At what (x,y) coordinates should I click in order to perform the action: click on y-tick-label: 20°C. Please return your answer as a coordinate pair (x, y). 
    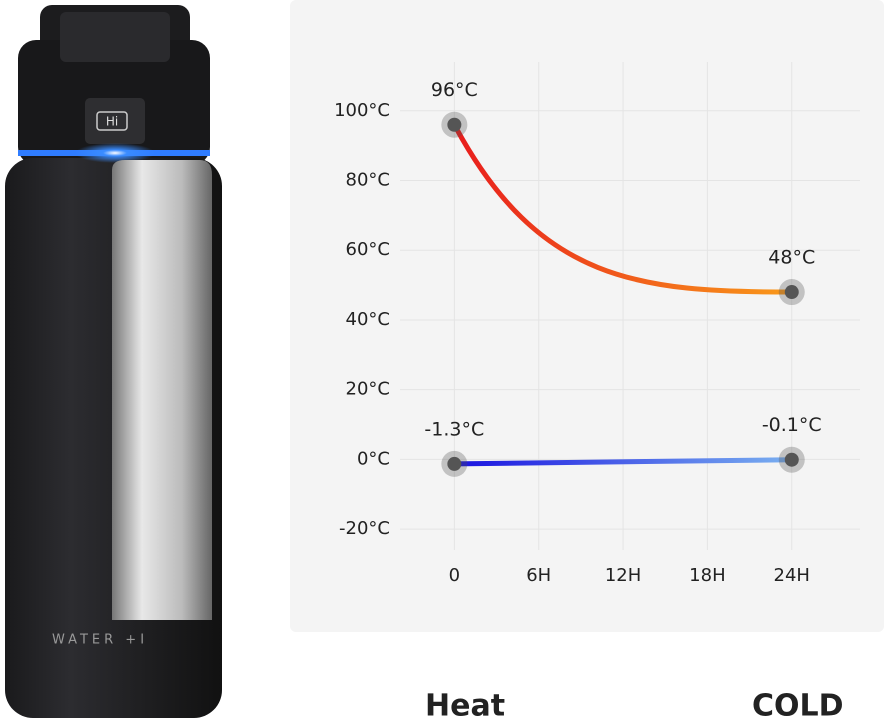
    Looking at the image, I should click on (368, 389).